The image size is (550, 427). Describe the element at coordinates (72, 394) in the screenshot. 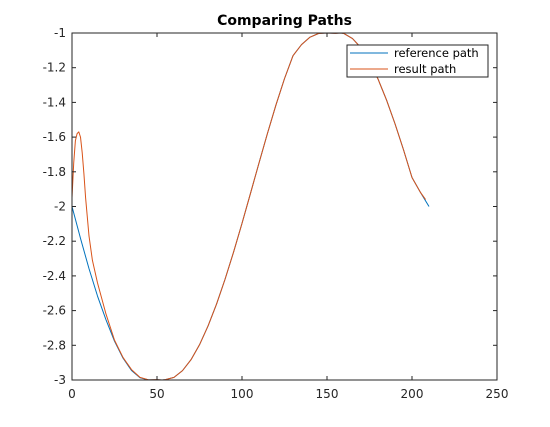

I see `x-tick-label: 0` at that location.